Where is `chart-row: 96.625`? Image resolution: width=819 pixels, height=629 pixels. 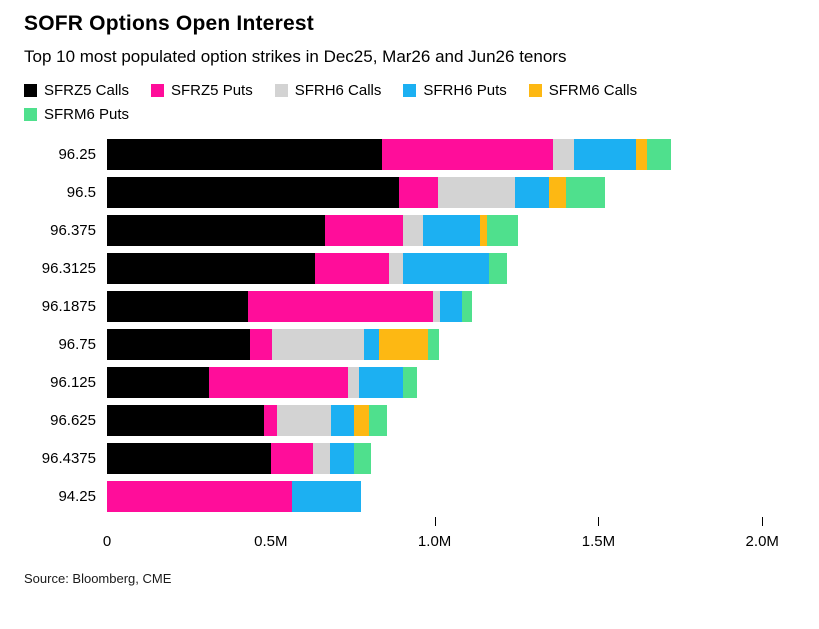 chart-row: 96.625 is located at coordinates (409, 420).